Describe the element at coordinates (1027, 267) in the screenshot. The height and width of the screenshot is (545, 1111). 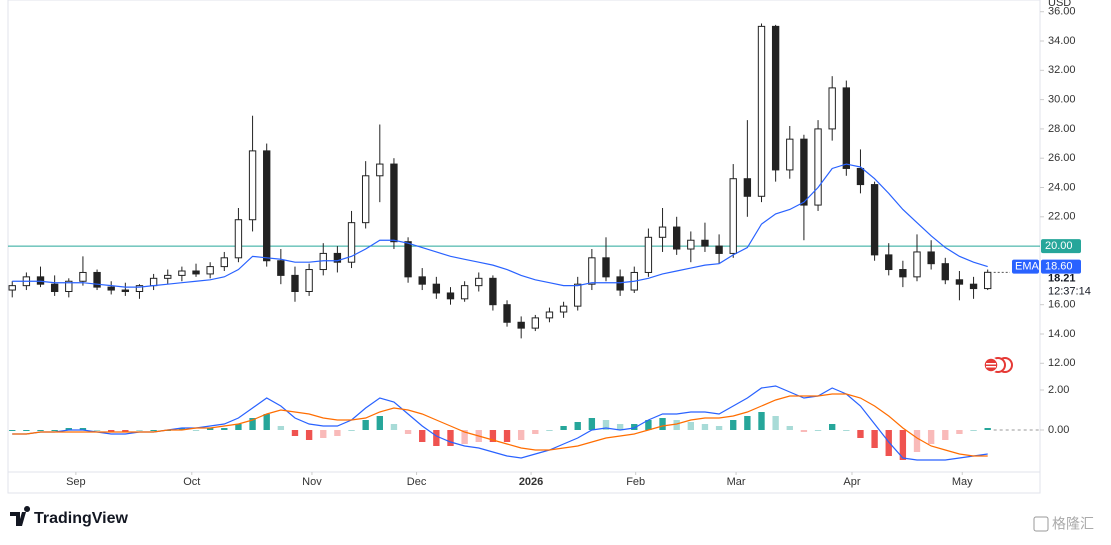
I see `ema-name: EMA` at that location.